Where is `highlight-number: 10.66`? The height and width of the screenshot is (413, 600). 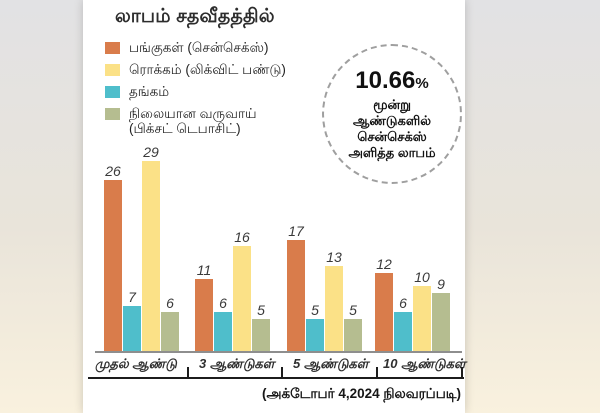
highlight-number: 10.66 is located at coordinates (385, 80).